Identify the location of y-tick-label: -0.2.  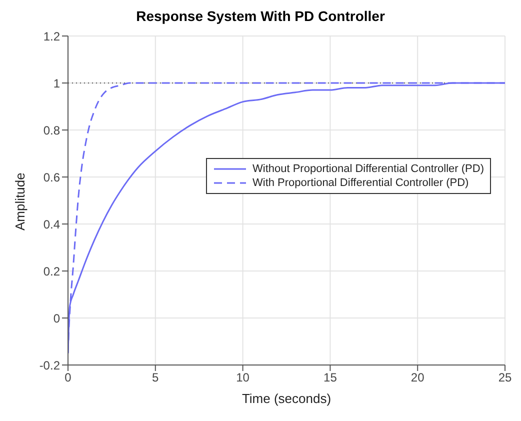
(49, 365).